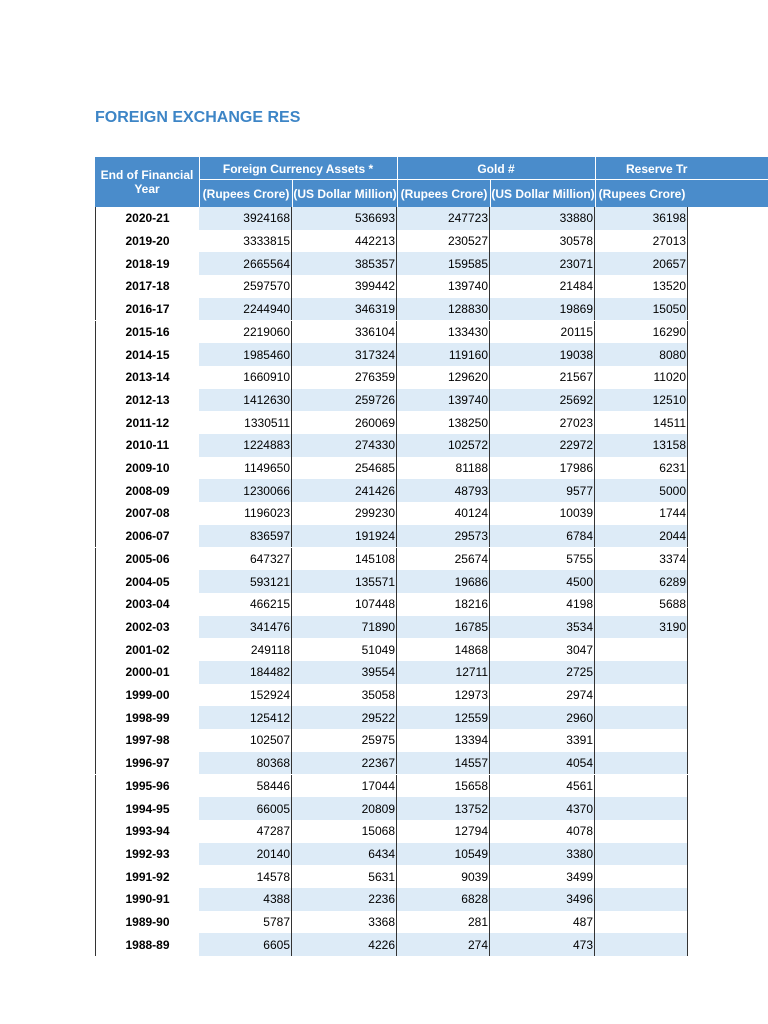 The width and height of the screenshot is (768, 1024). I want to click on group-header-text: Foreign Currency Assets *, so click(298, 168).